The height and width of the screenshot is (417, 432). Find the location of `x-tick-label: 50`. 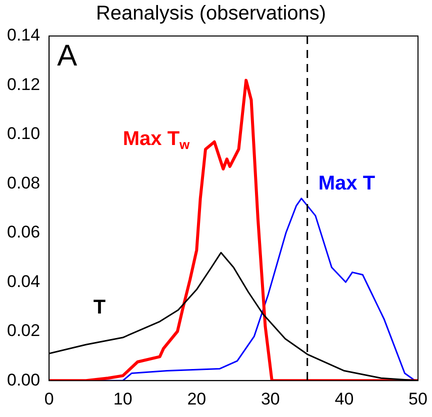

x-tick-label: 50 is located at coordinates (418, 398).